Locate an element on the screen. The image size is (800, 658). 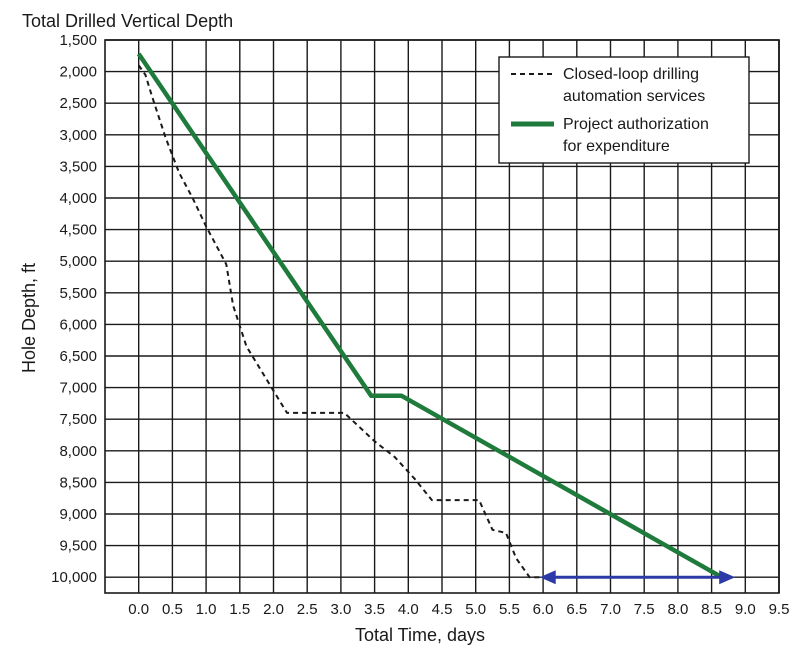
x-tick-label: 3.0 is located at coordinates (340, 609).